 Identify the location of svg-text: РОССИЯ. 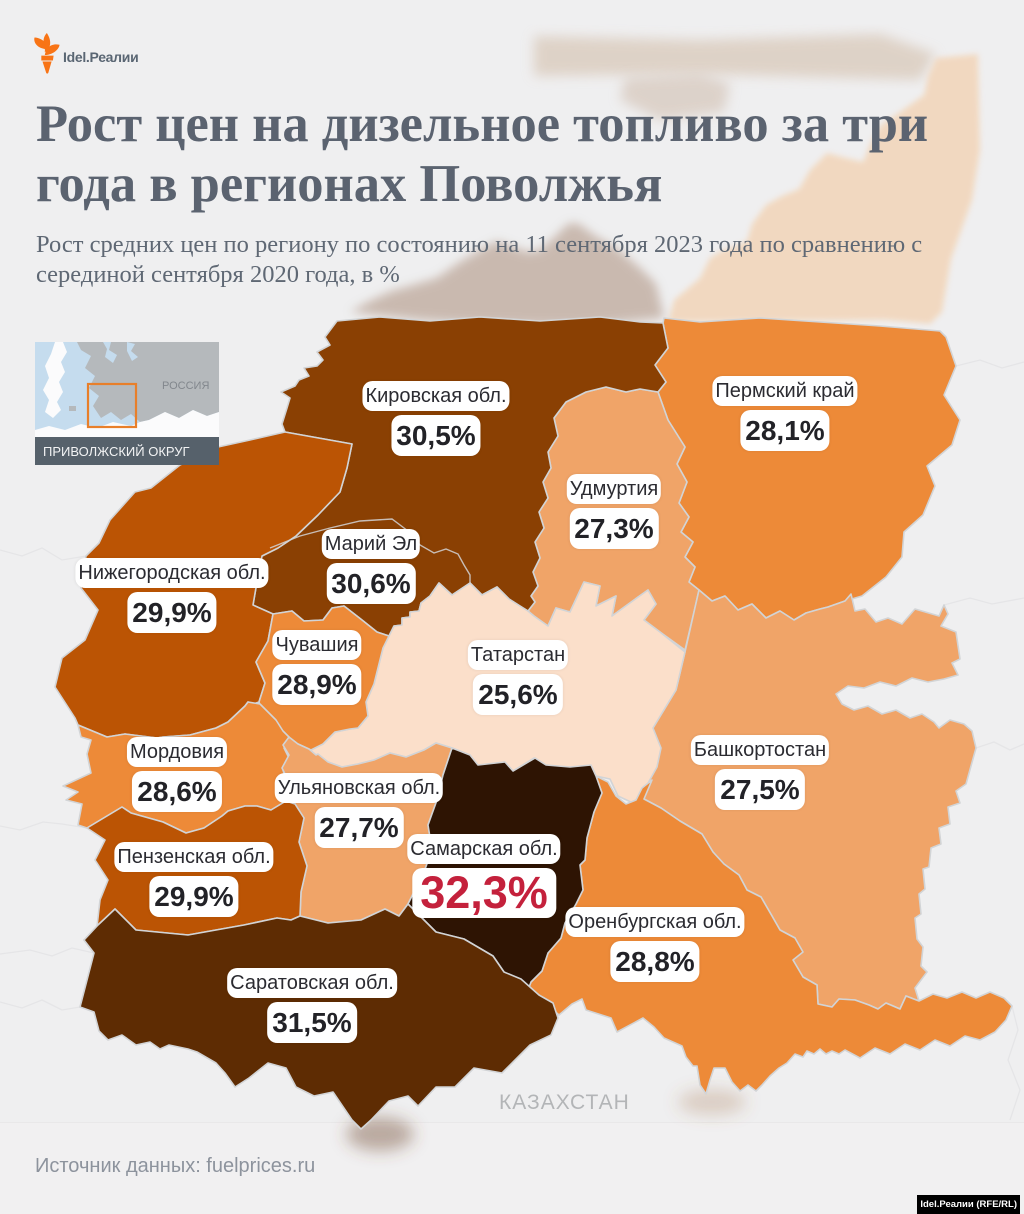
(185, 386).